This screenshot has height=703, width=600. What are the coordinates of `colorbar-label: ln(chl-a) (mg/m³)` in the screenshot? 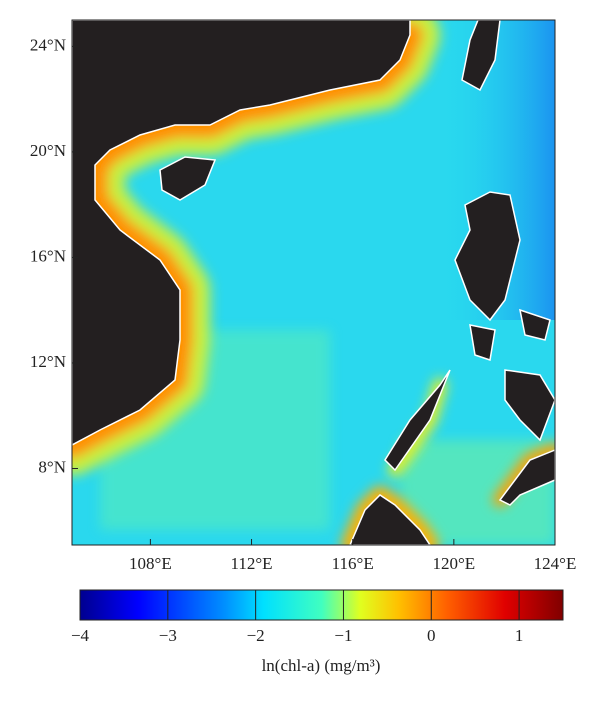 It's located at (321, 665).